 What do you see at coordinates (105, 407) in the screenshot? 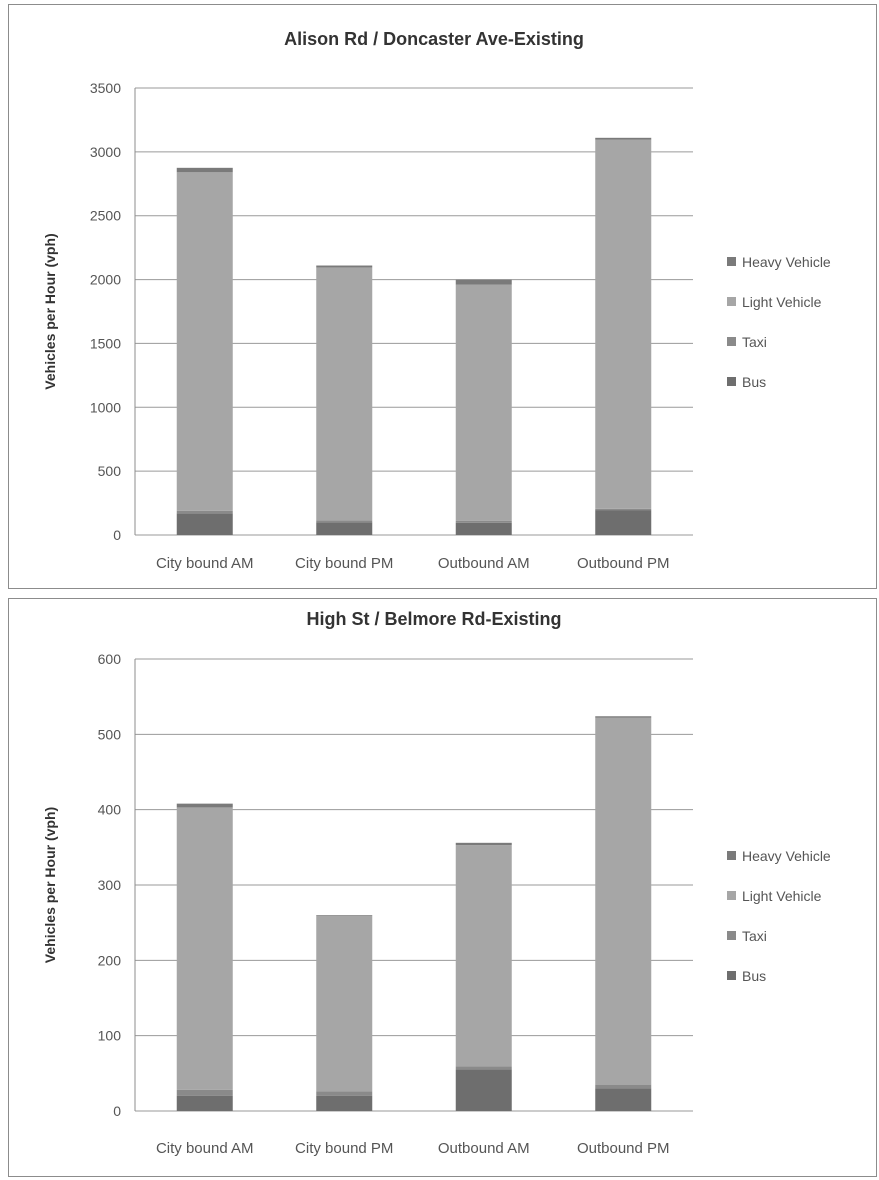
I see `y-tick-label: 1000` at bounding box center [105, 407].